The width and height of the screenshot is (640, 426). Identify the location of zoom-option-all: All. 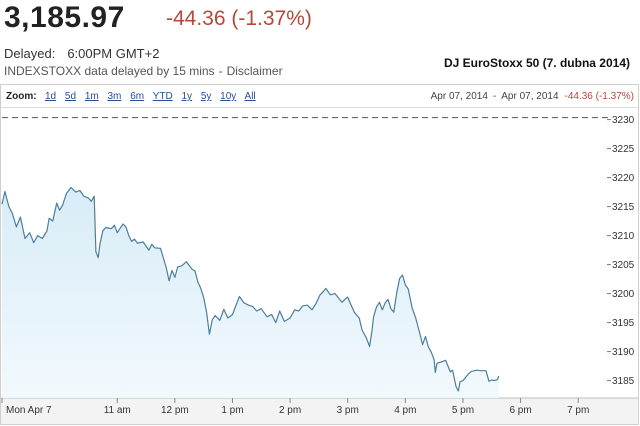
(250, 96).